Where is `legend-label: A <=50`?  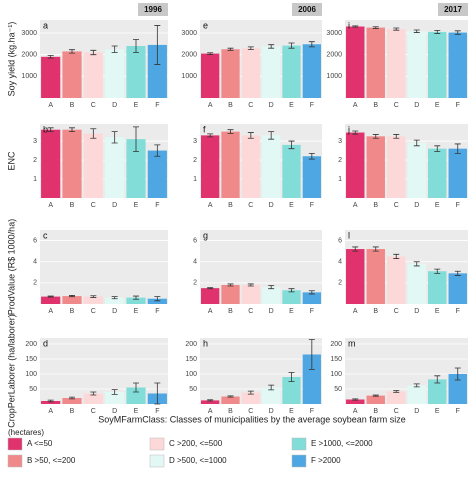 legend-label: A <=50 is located at coordinates (40, 443).